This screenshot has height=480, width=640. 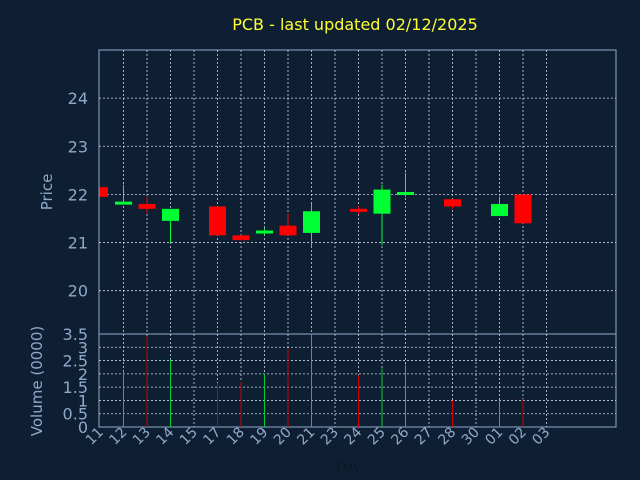 I want to click on x-tick-label: 12, so click(x=118, y=437).